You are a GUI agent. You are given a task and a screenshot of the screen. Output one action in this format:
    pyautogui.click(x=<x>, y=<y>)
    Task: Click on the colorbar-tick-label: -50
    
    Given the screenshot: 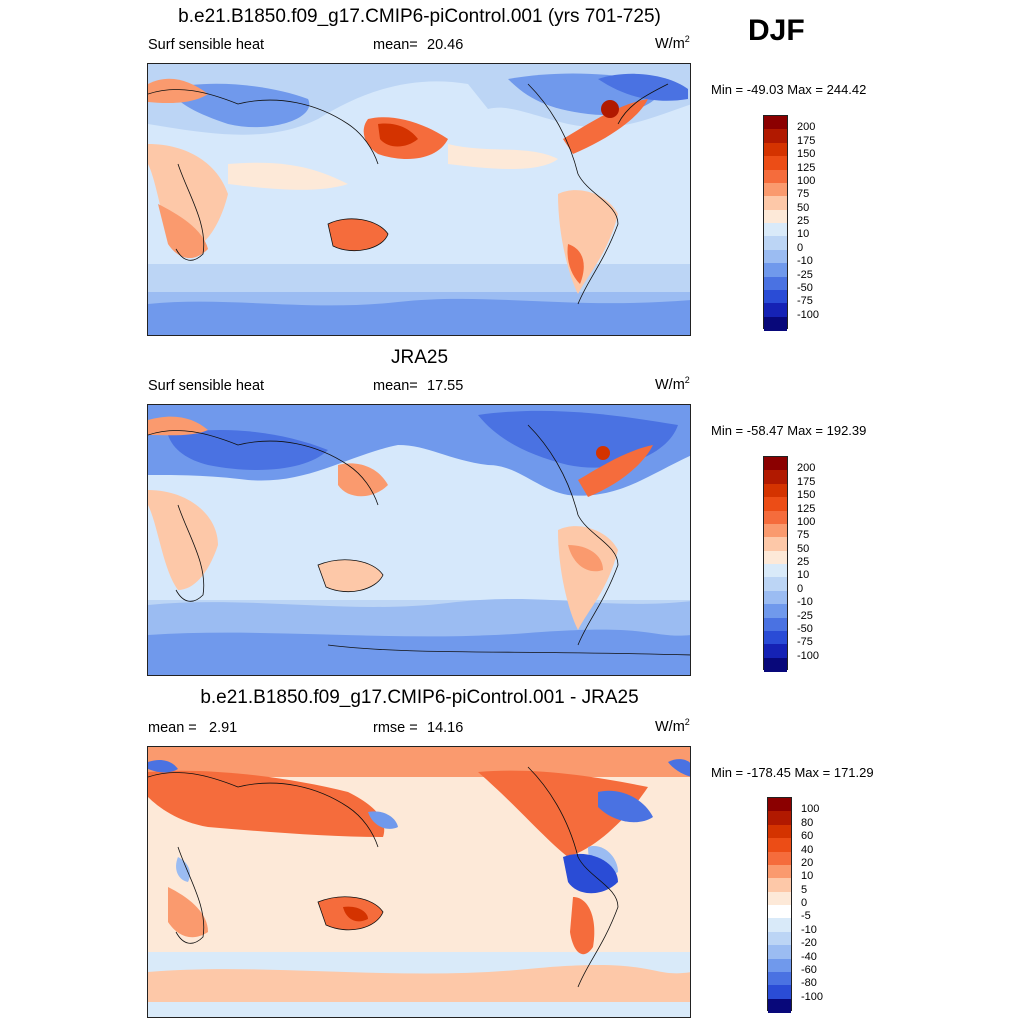 What is the action you would take?
    pyautogui.click(x=805, y=287)
    